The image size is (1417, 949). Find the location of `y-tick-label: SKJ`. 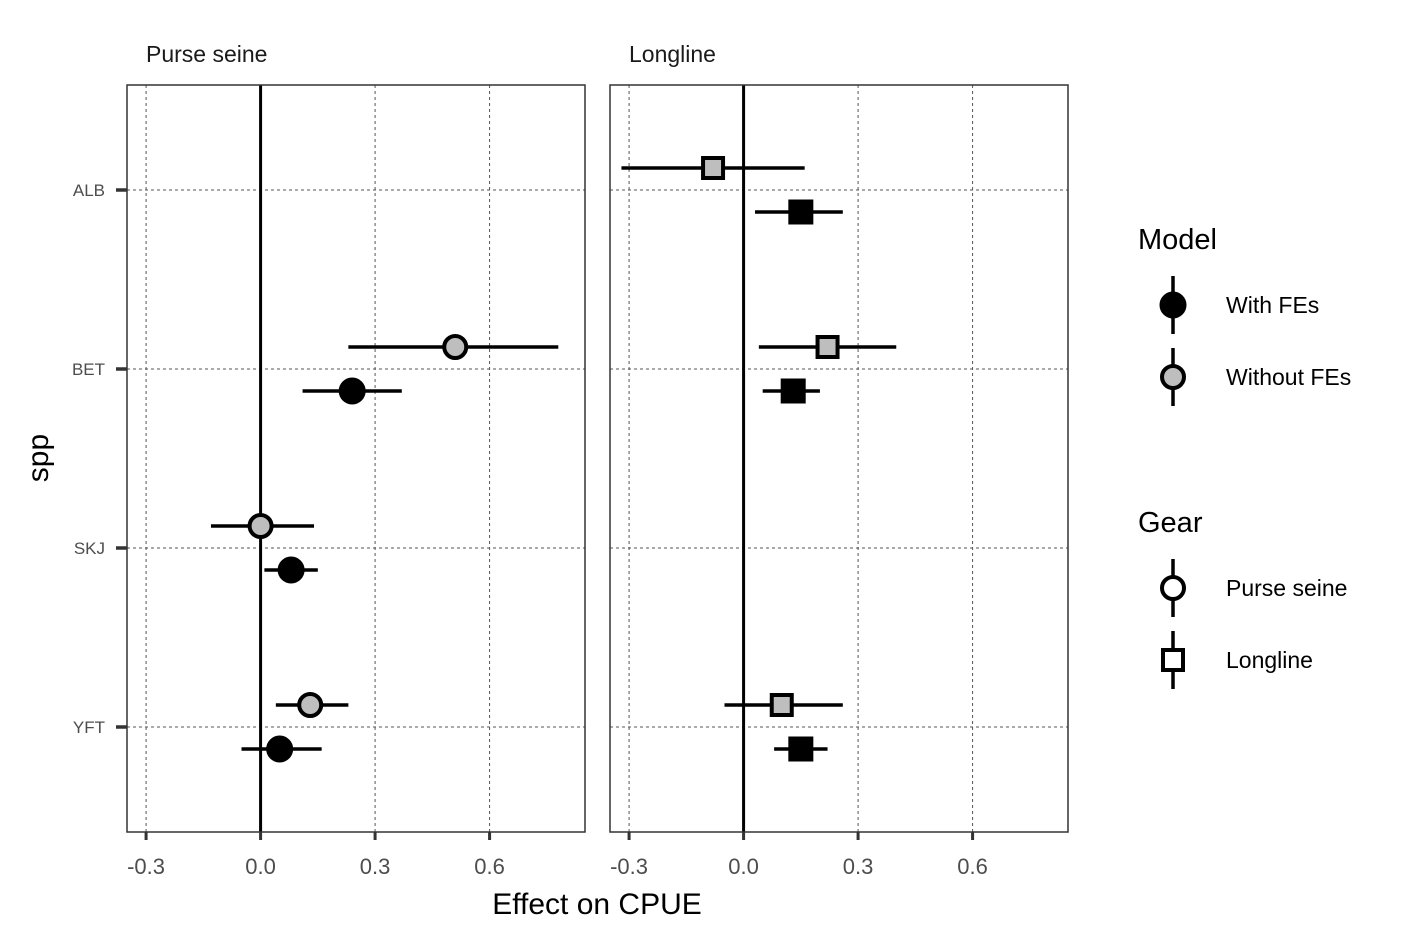

y-tick-label: SKJ is located at coordinates (89, 548).